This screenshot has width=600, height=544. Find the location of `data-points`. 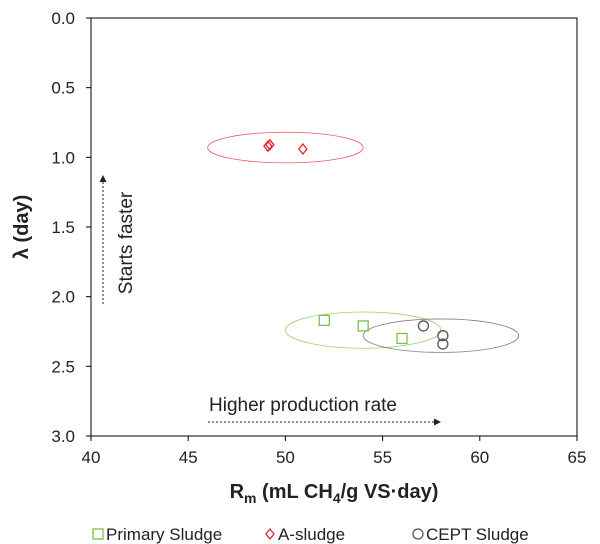

data-points is located at coordinates (356, 244).